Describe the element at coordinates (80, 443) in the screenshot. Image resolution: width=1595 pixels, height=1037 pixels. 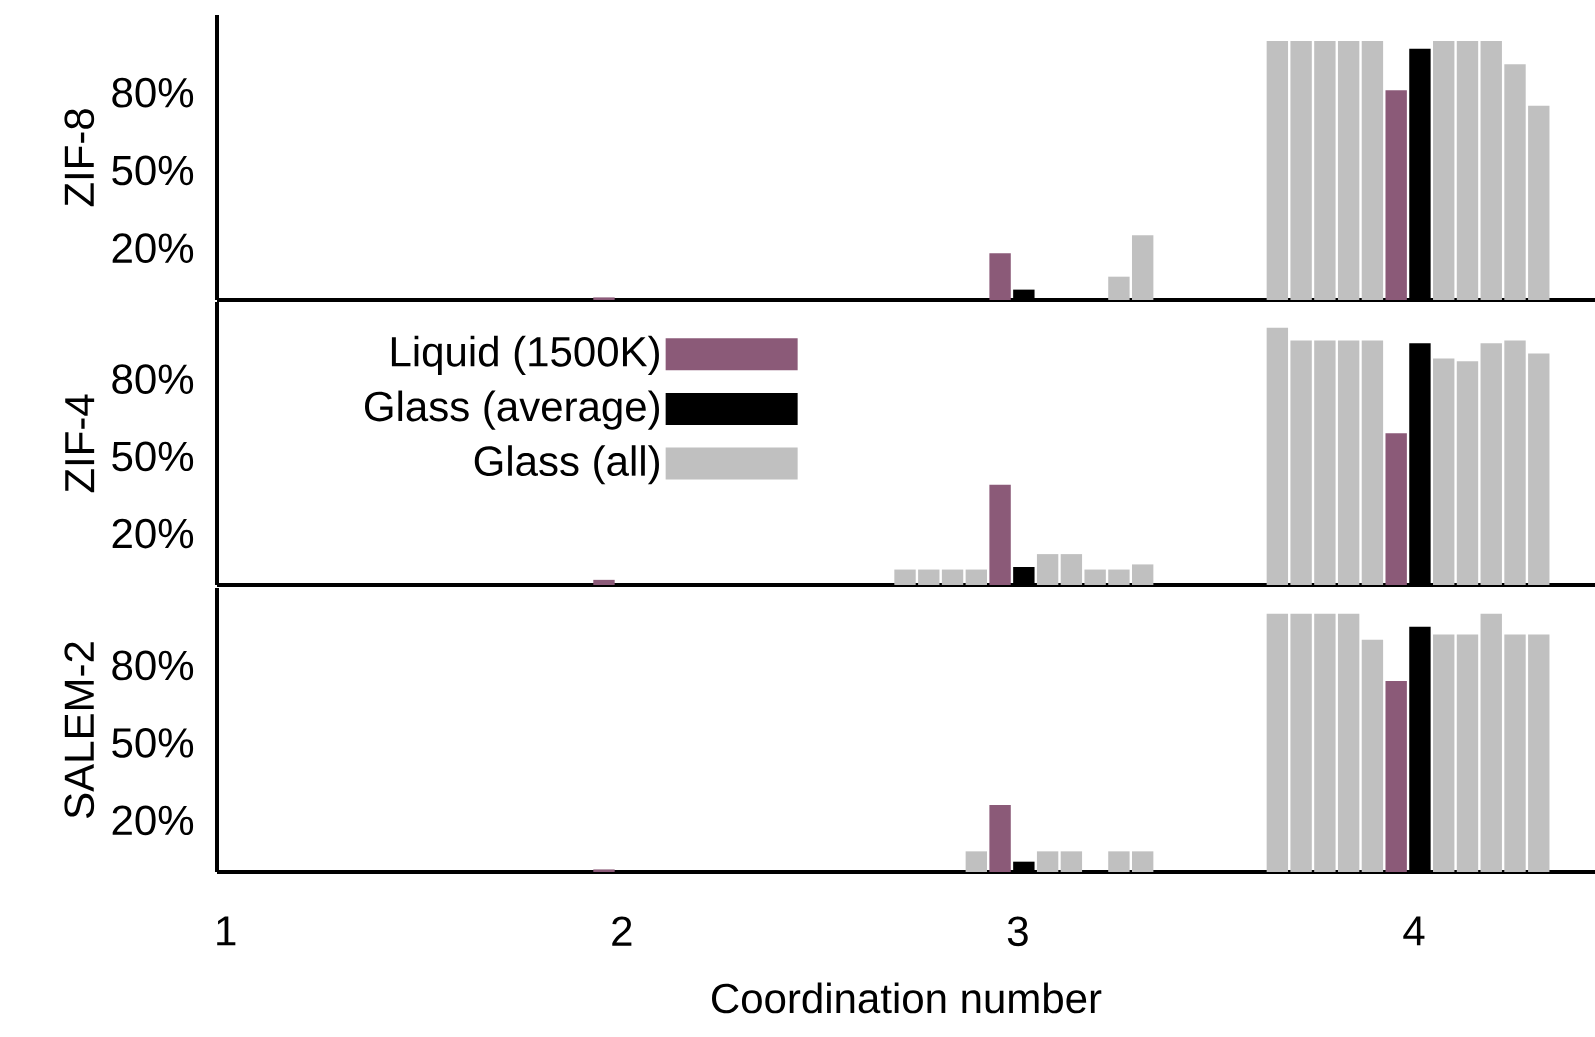
I see `y-axis-title: ZIF-4` at that location.